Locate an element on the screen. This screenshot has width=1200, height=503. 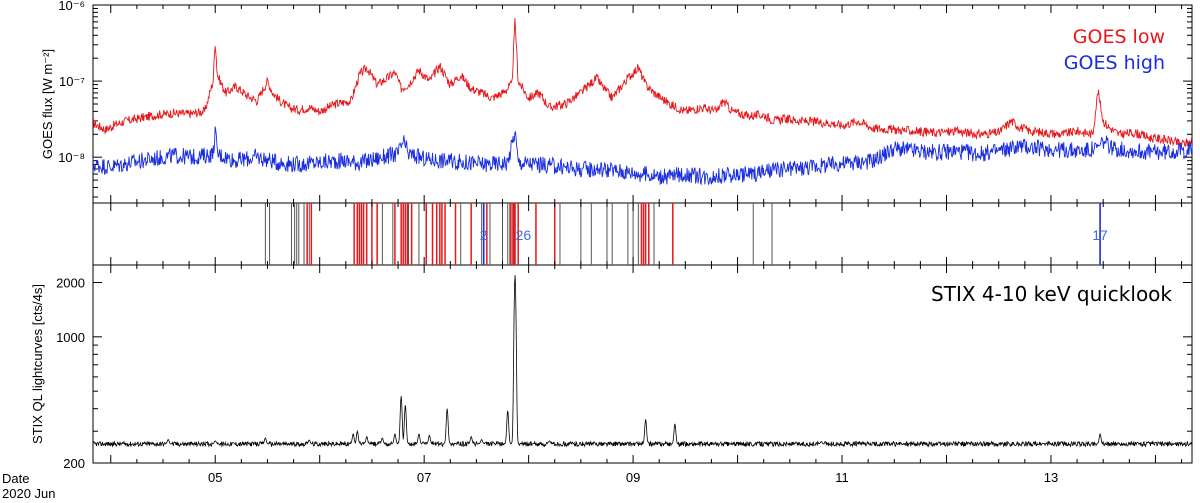
x-tick-label: 05 is located at coordinates (215, 477).